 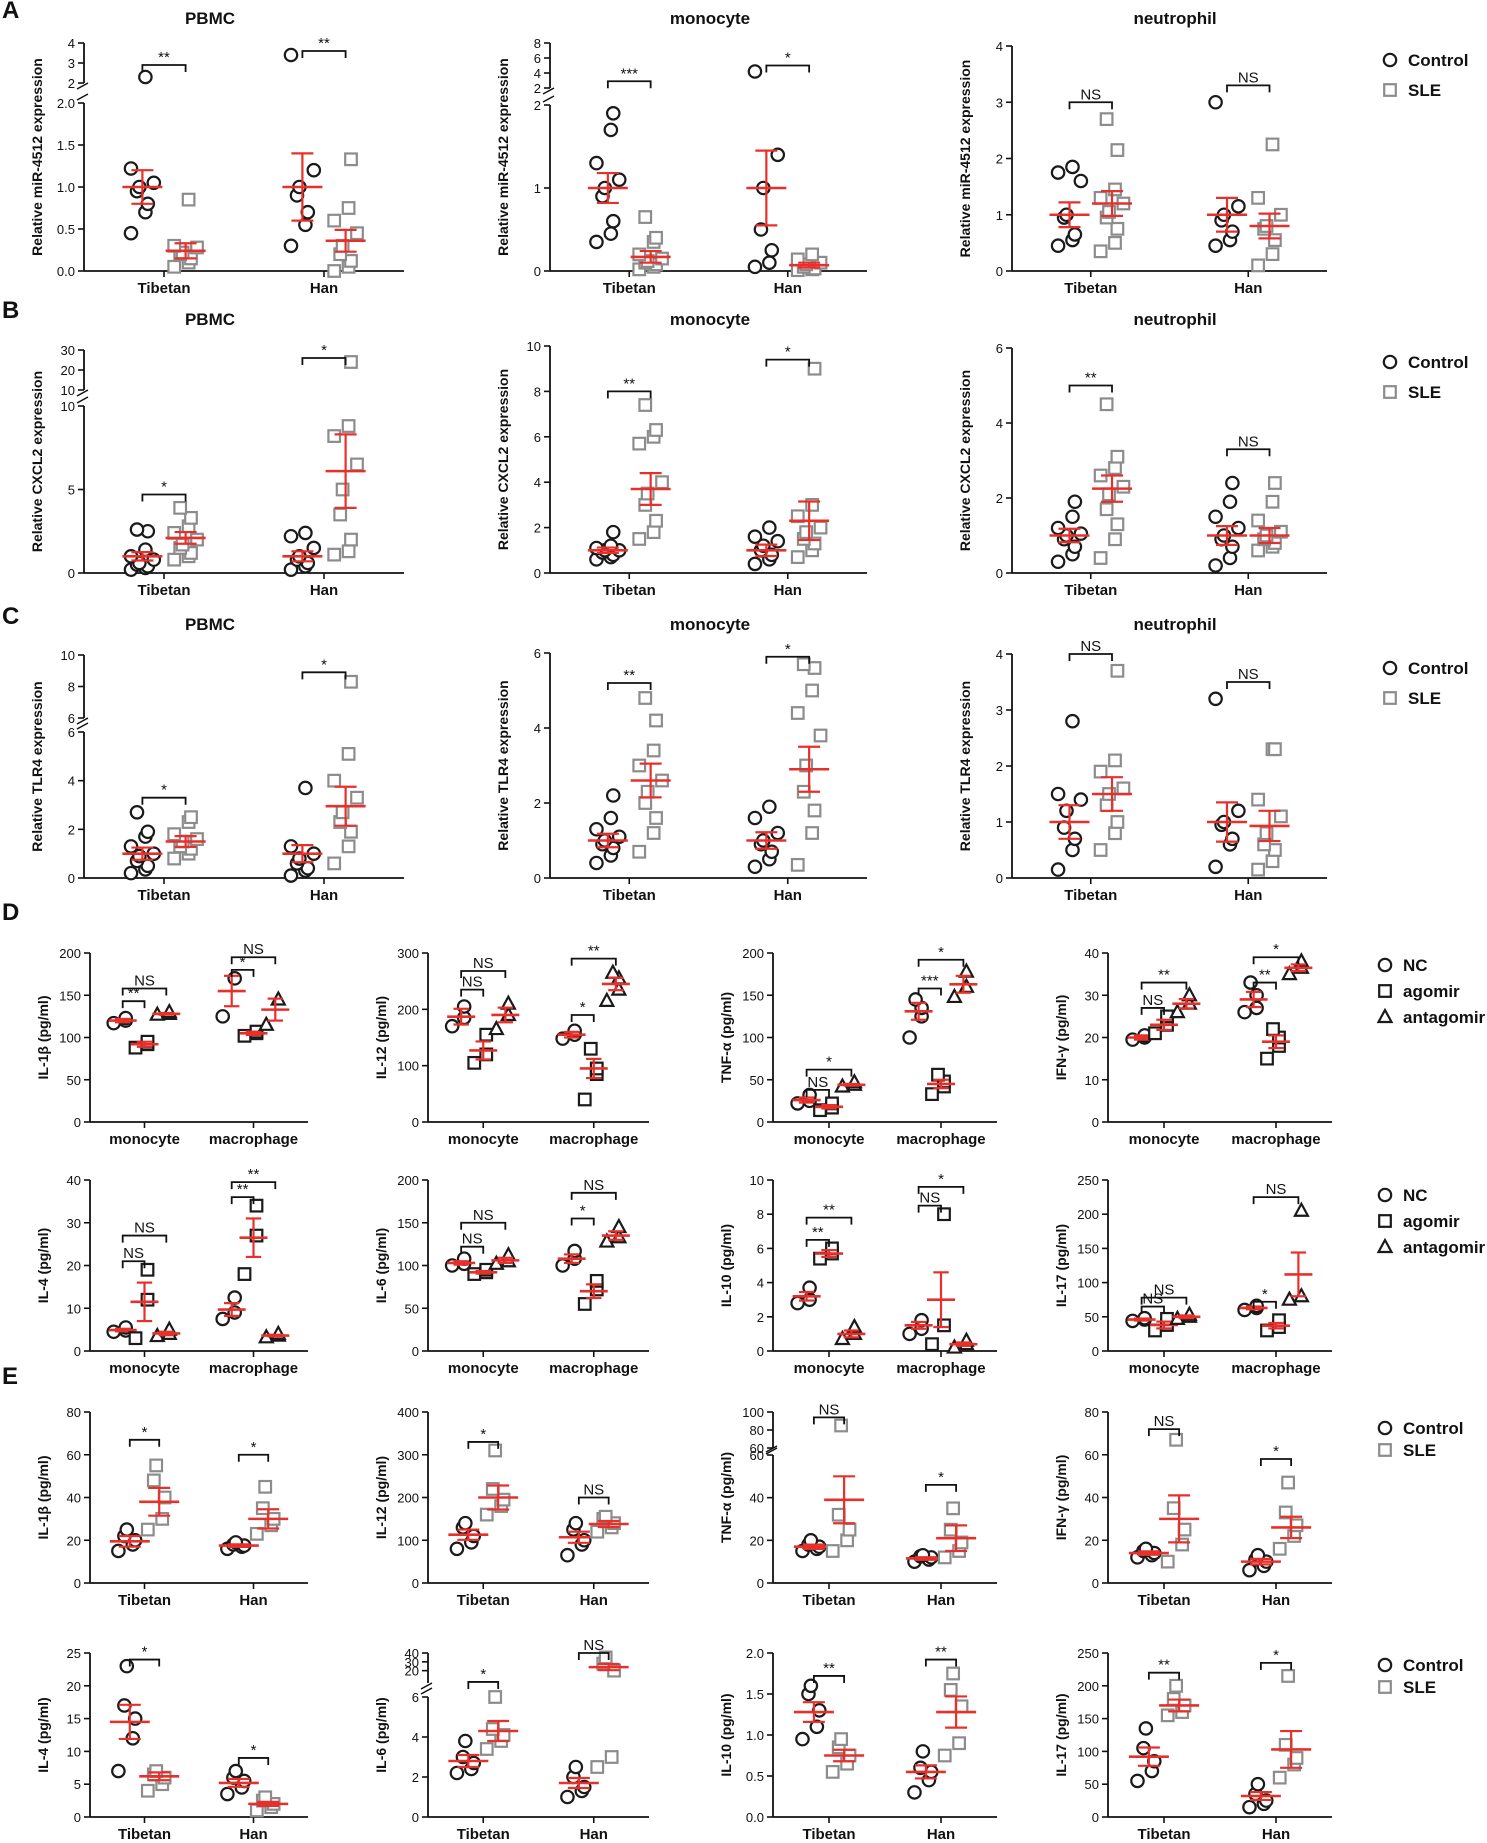 I want to click on y-tick-label: 0.5, so click(x=755, y=1776).